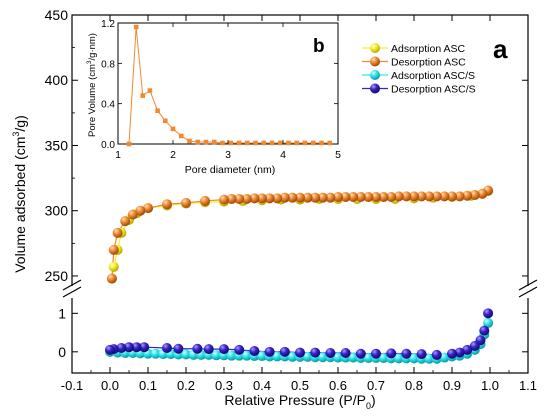 Image resolution: width=550 pixels, height=417 pixels. Describe the element at coordinates (428, 49) in the screenshot. I see `legend-label: Adsorption ASC` at that location.